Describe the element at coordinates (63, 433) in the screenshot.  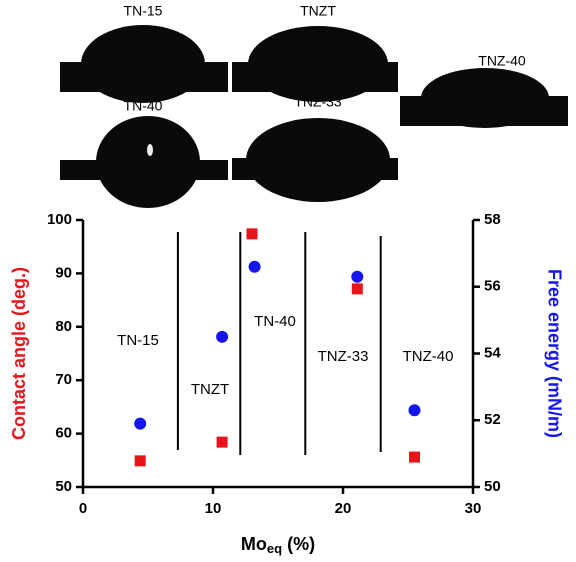
I see `y-tick-label: 60` at that location.